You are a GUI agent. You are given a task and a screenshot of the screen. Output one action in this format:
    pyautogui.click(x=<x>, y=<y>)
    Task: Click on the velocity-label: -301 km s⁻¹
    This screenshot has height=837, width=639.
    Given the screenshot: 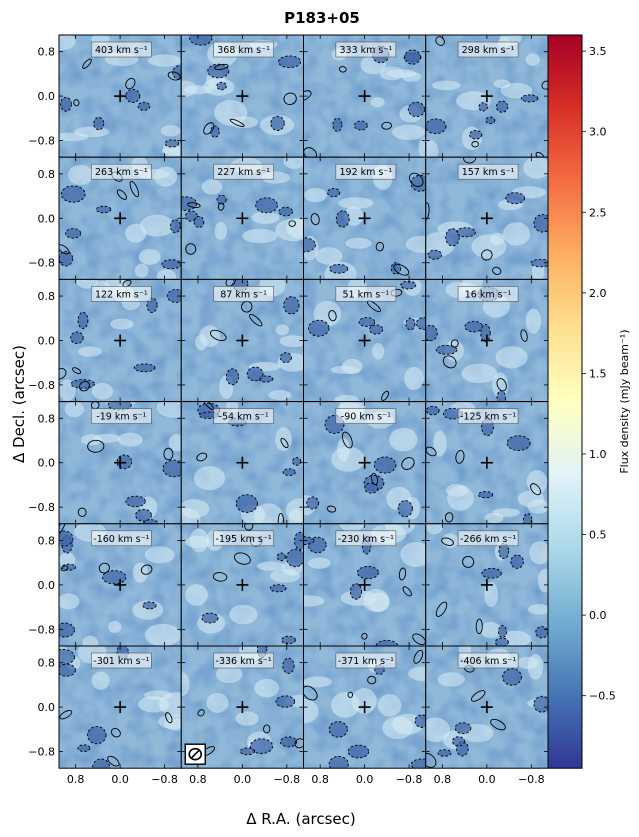 What is the action you would take?
    pyautogui.click(x=121, y=661)
    